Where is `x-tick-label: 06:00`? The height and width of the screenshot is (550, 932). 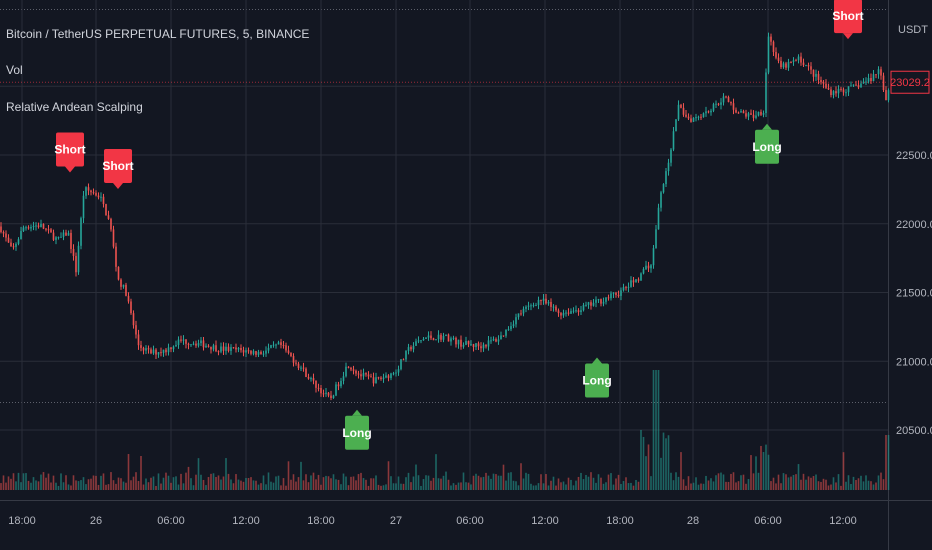 x-tick-label: 06:00 is located at coordinates (171, 521).